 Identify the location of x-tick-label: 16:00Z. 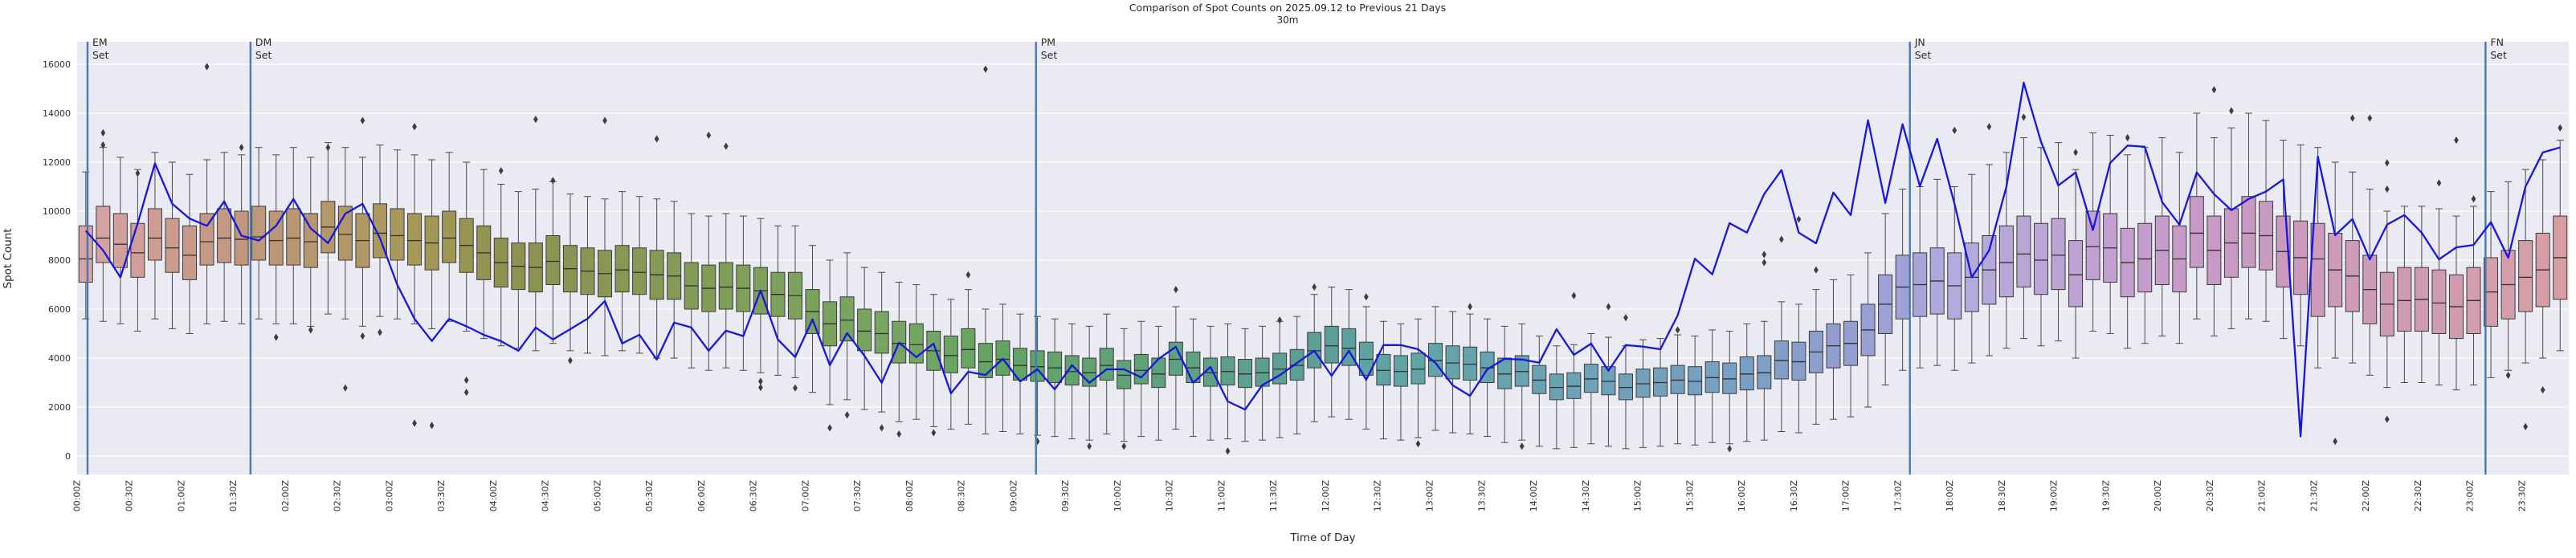
(1742, 496).